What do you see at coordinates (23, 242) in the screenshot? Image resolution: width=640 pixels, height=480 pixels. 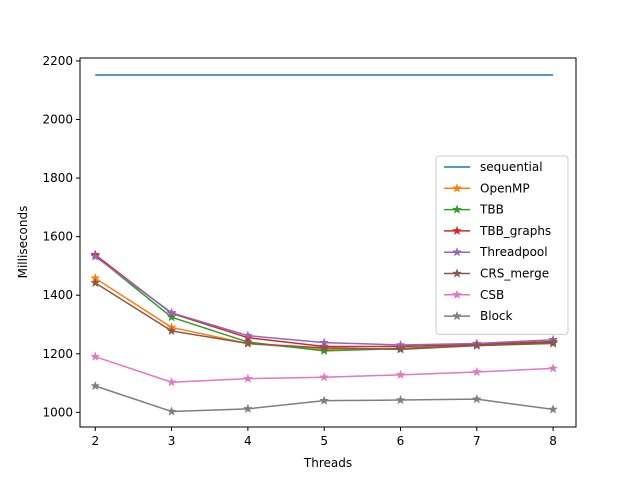 I see `y-axis-label: Milliseconds` at bounding box center [23, 242].